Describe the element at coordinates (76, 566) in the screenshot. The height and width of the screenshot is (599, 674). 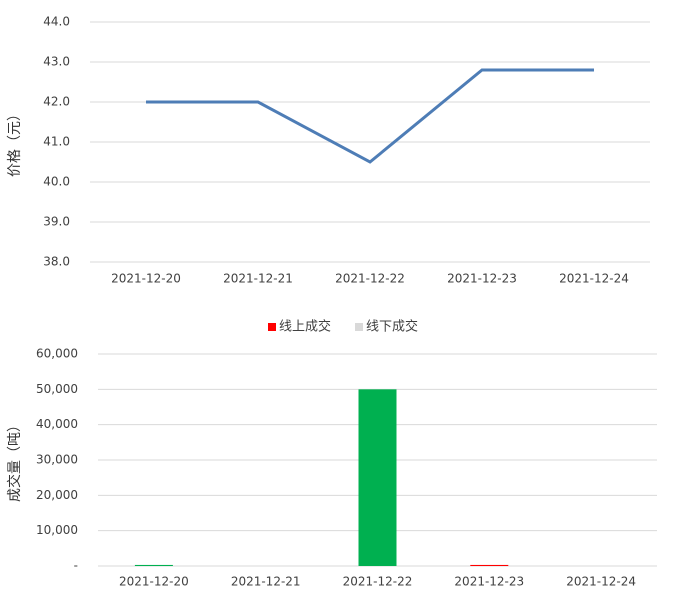
I see `y-tick-label: -` at that location.